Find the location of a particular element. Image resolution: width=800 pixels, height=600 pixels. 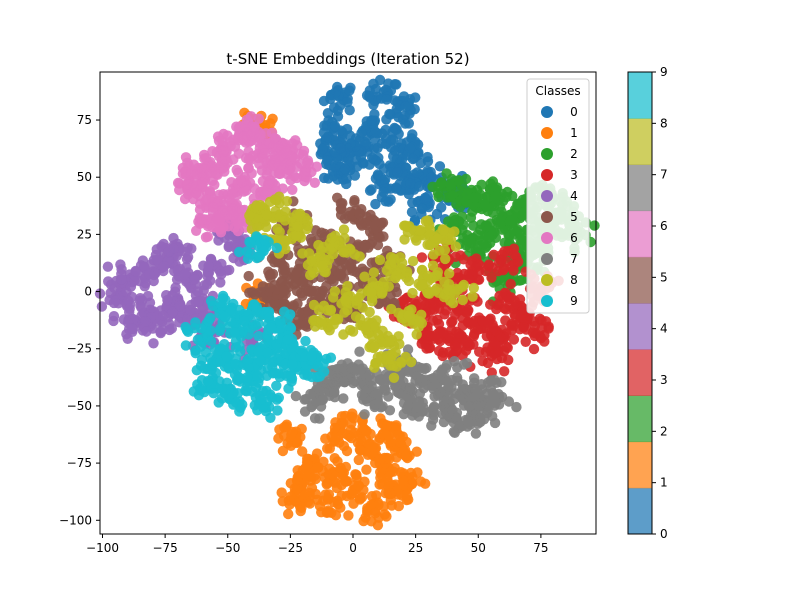

y-tick-label: −50 is located at coordinates (79, 406).